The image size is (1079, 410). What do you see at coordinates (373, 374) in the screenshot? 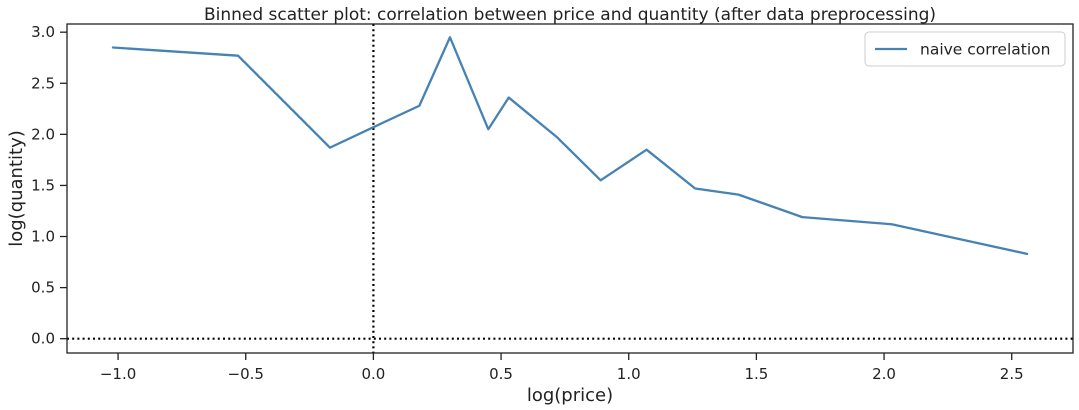
I see `x-tick-label: 0.0` at bounding box center [373, 374].